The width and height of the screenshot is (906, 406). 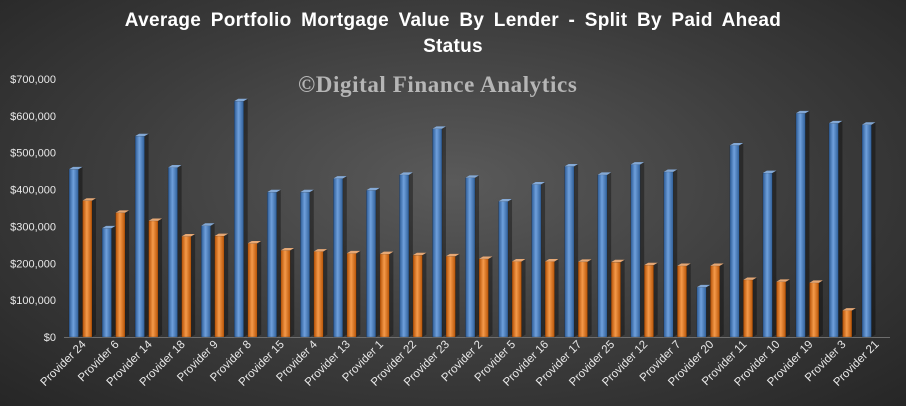 I want to click on watermark: ©Digital Finance Analytics, so click(x=438, y=84).